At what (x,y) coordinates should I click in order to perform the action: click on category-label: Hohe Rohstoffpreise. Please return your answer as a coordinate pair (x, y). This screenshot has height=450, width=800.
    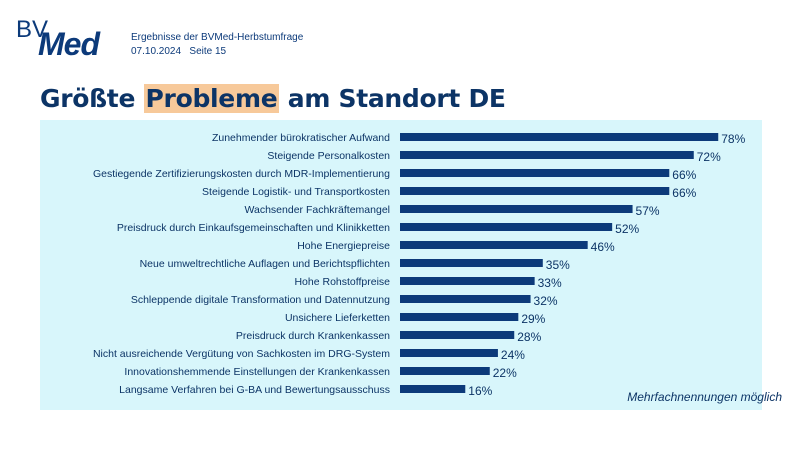
    Looking at the image, I should click on (342, 282).